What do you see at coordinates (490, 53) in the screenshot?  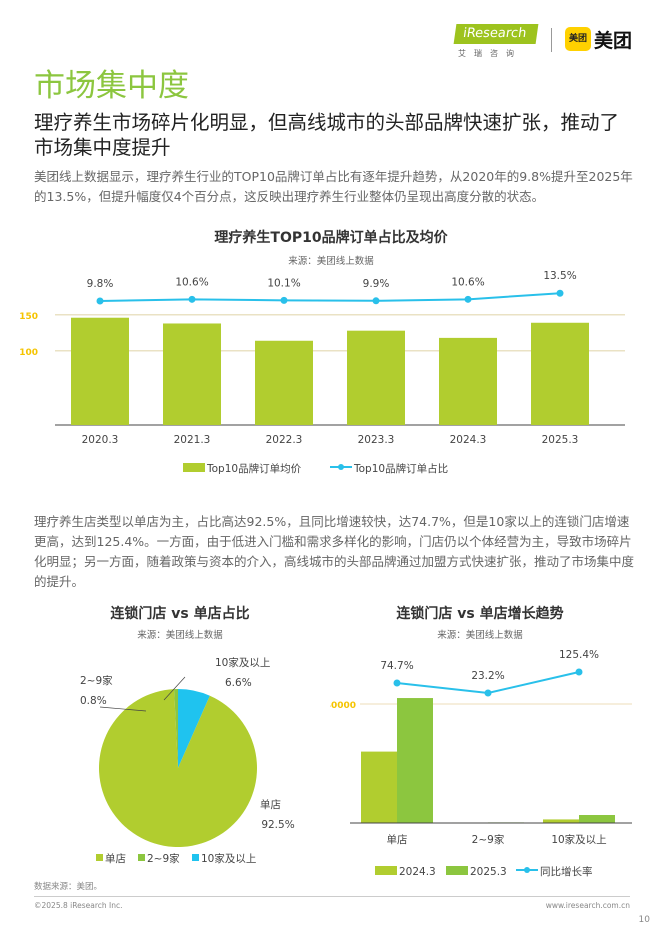 I see `iresearch-logo-sub: 艾瑞咨询` at bounding box center [490, 53].